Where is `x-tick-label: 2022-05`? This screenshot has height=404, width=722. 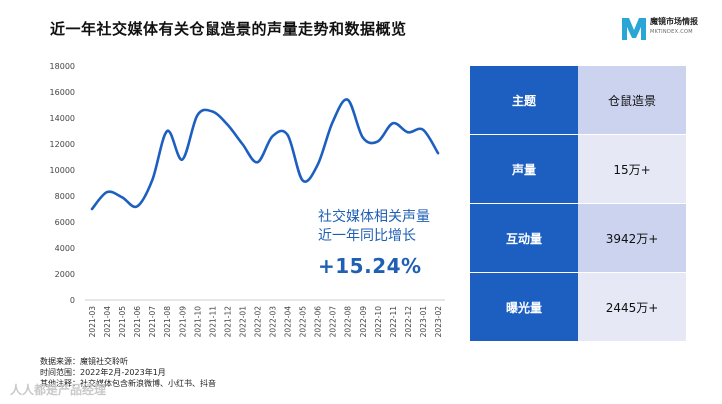 x-tick-label: 2022-05 is located at coordinates (303, 322).